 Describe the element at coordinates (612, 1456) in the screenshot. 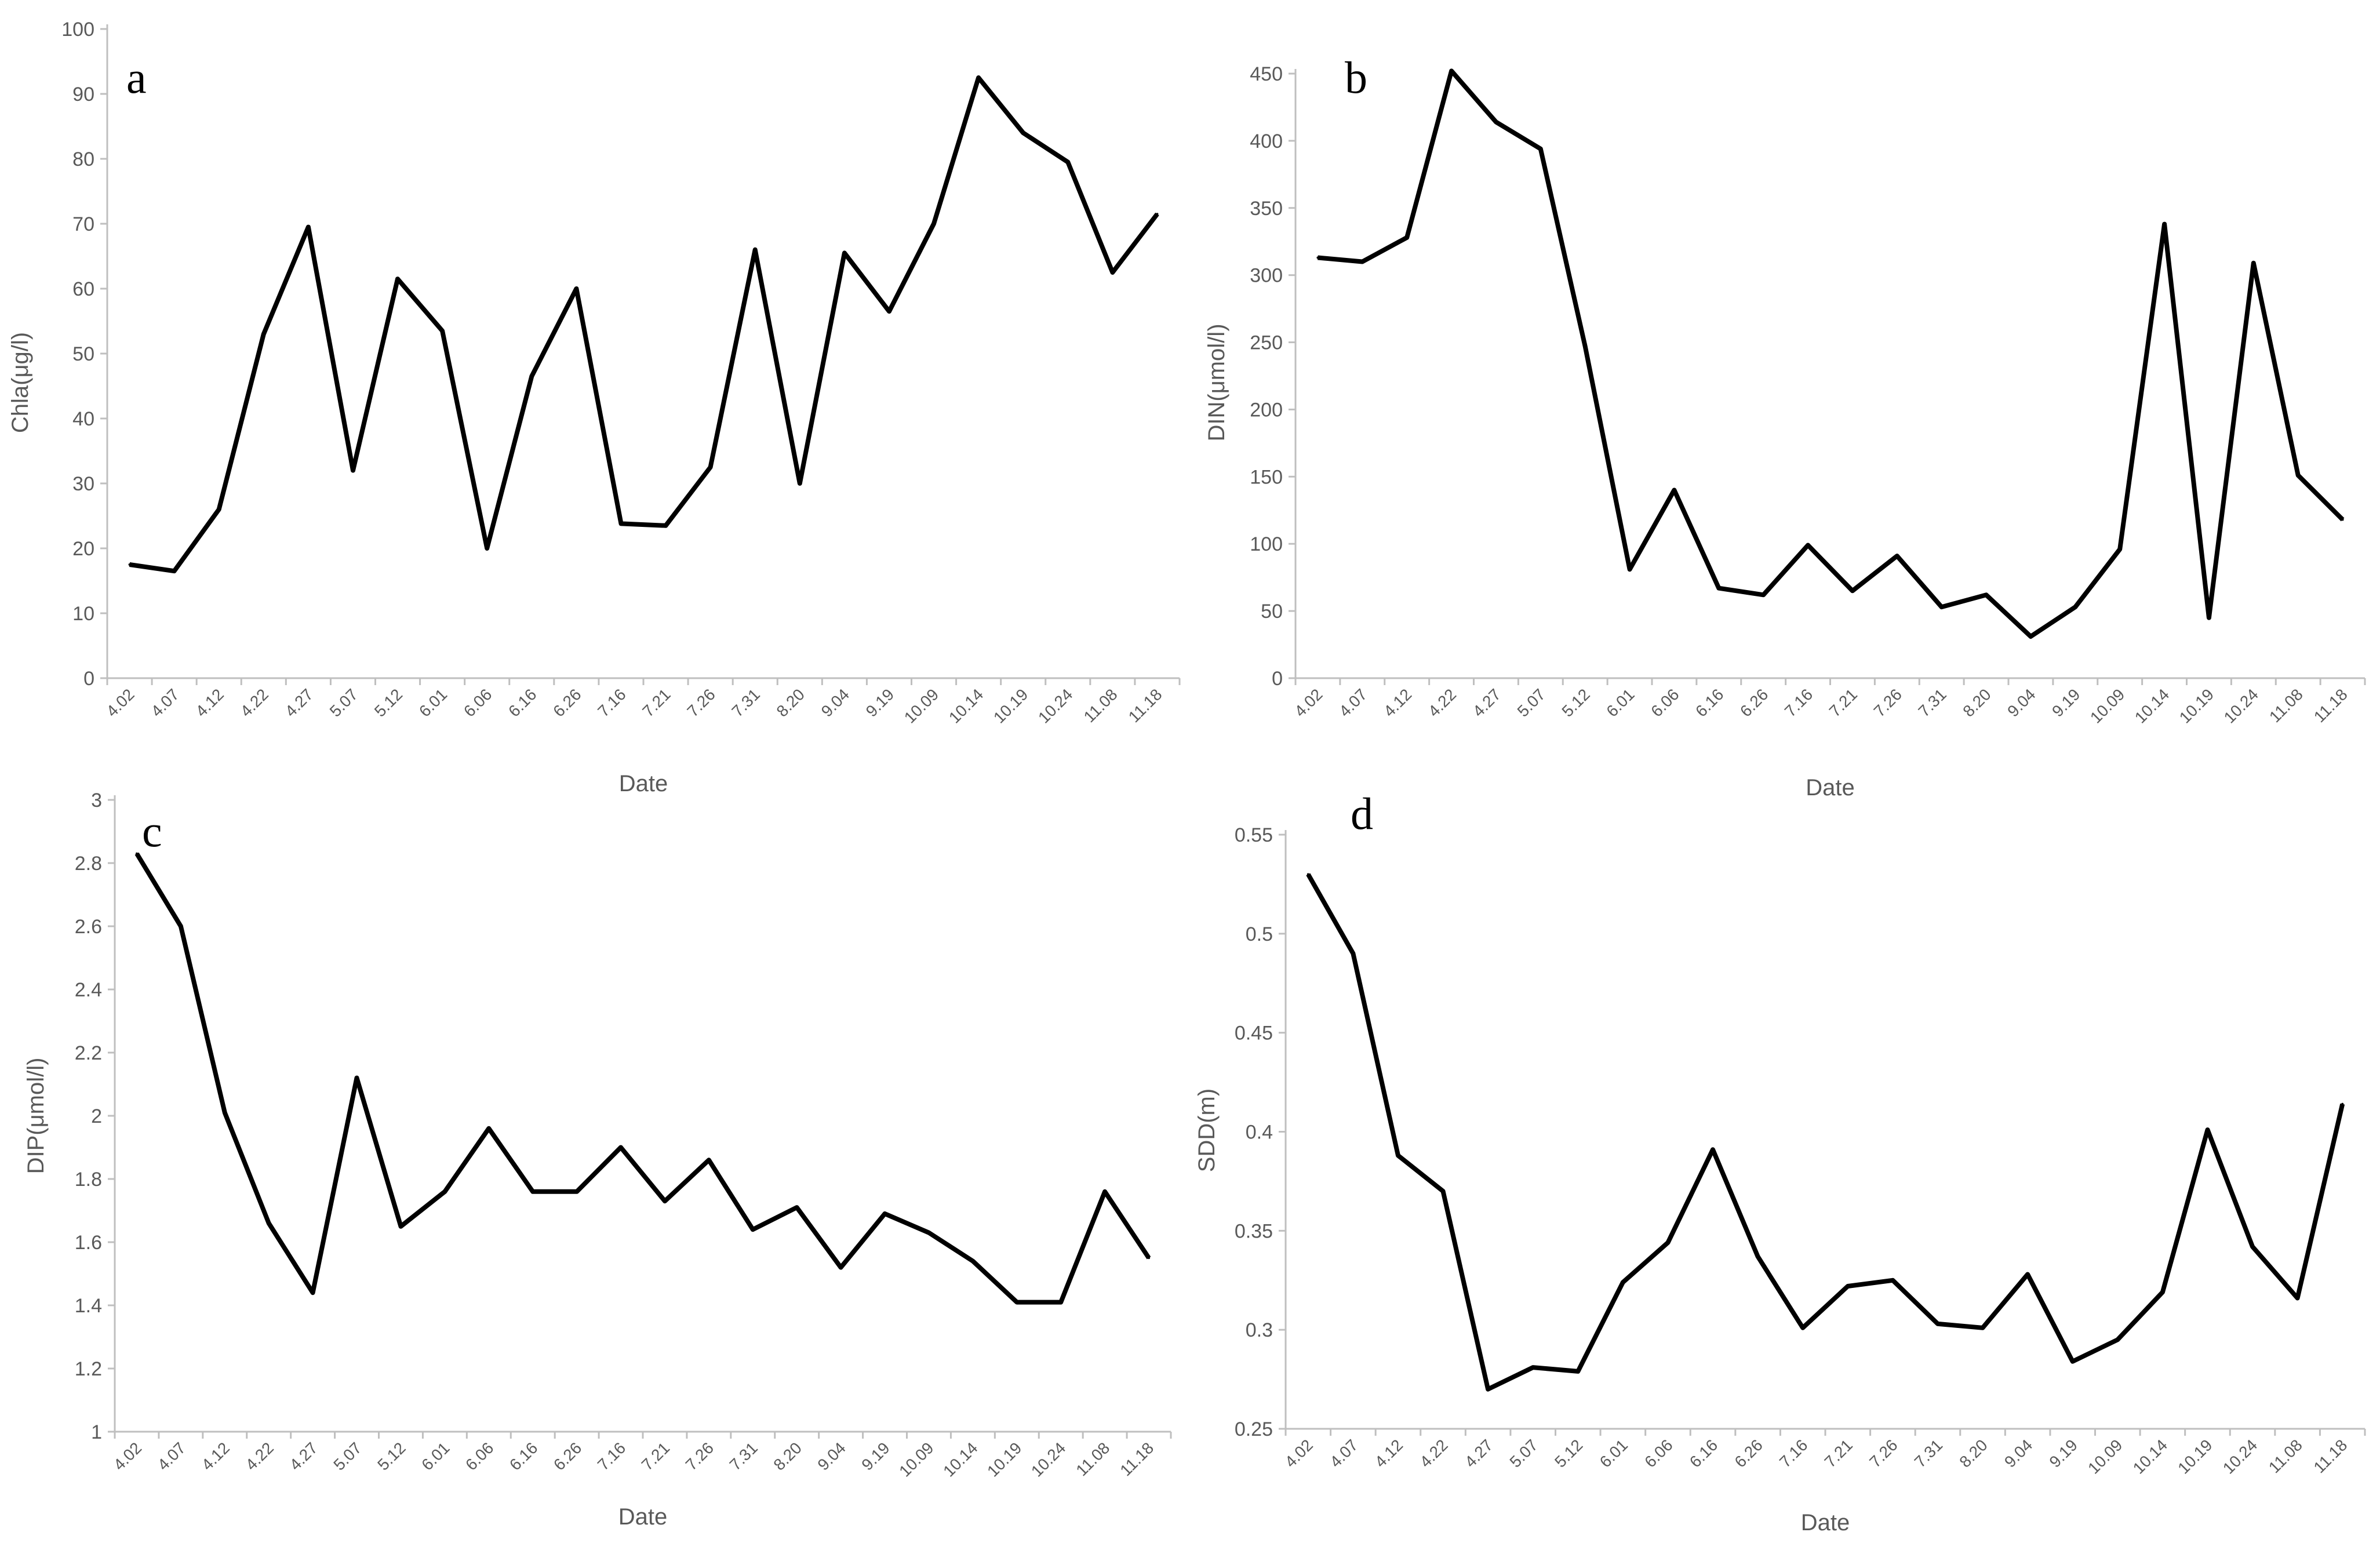

I see `x-tick-label: 7.16` at that location.